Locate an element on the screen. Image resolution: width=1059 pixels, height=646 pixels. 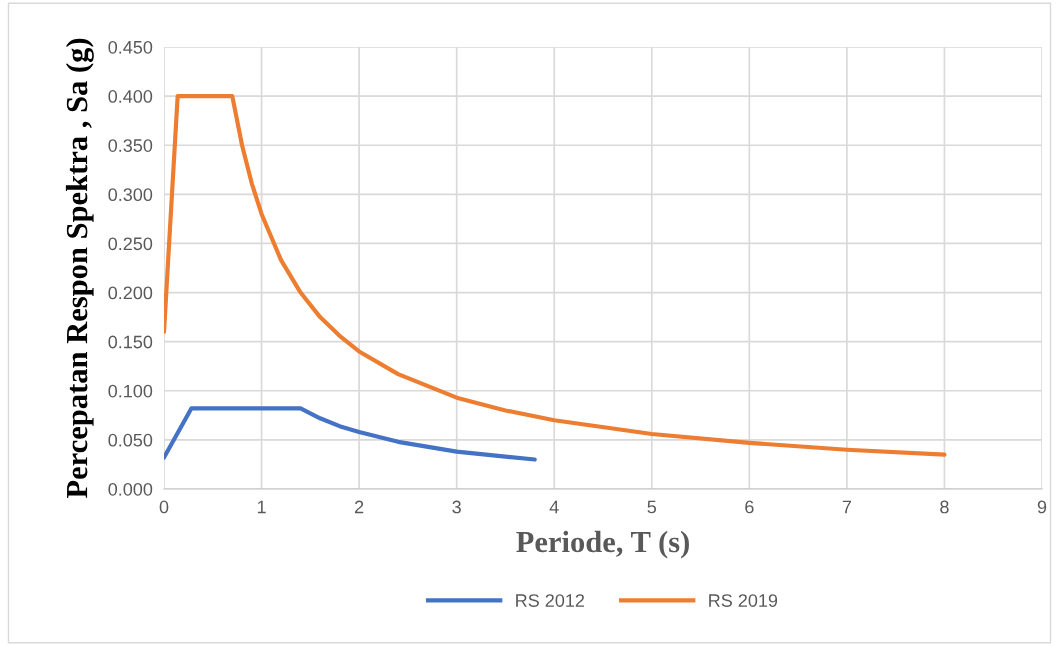
x-tick-label: 3 is located at coordinates (456, 507).